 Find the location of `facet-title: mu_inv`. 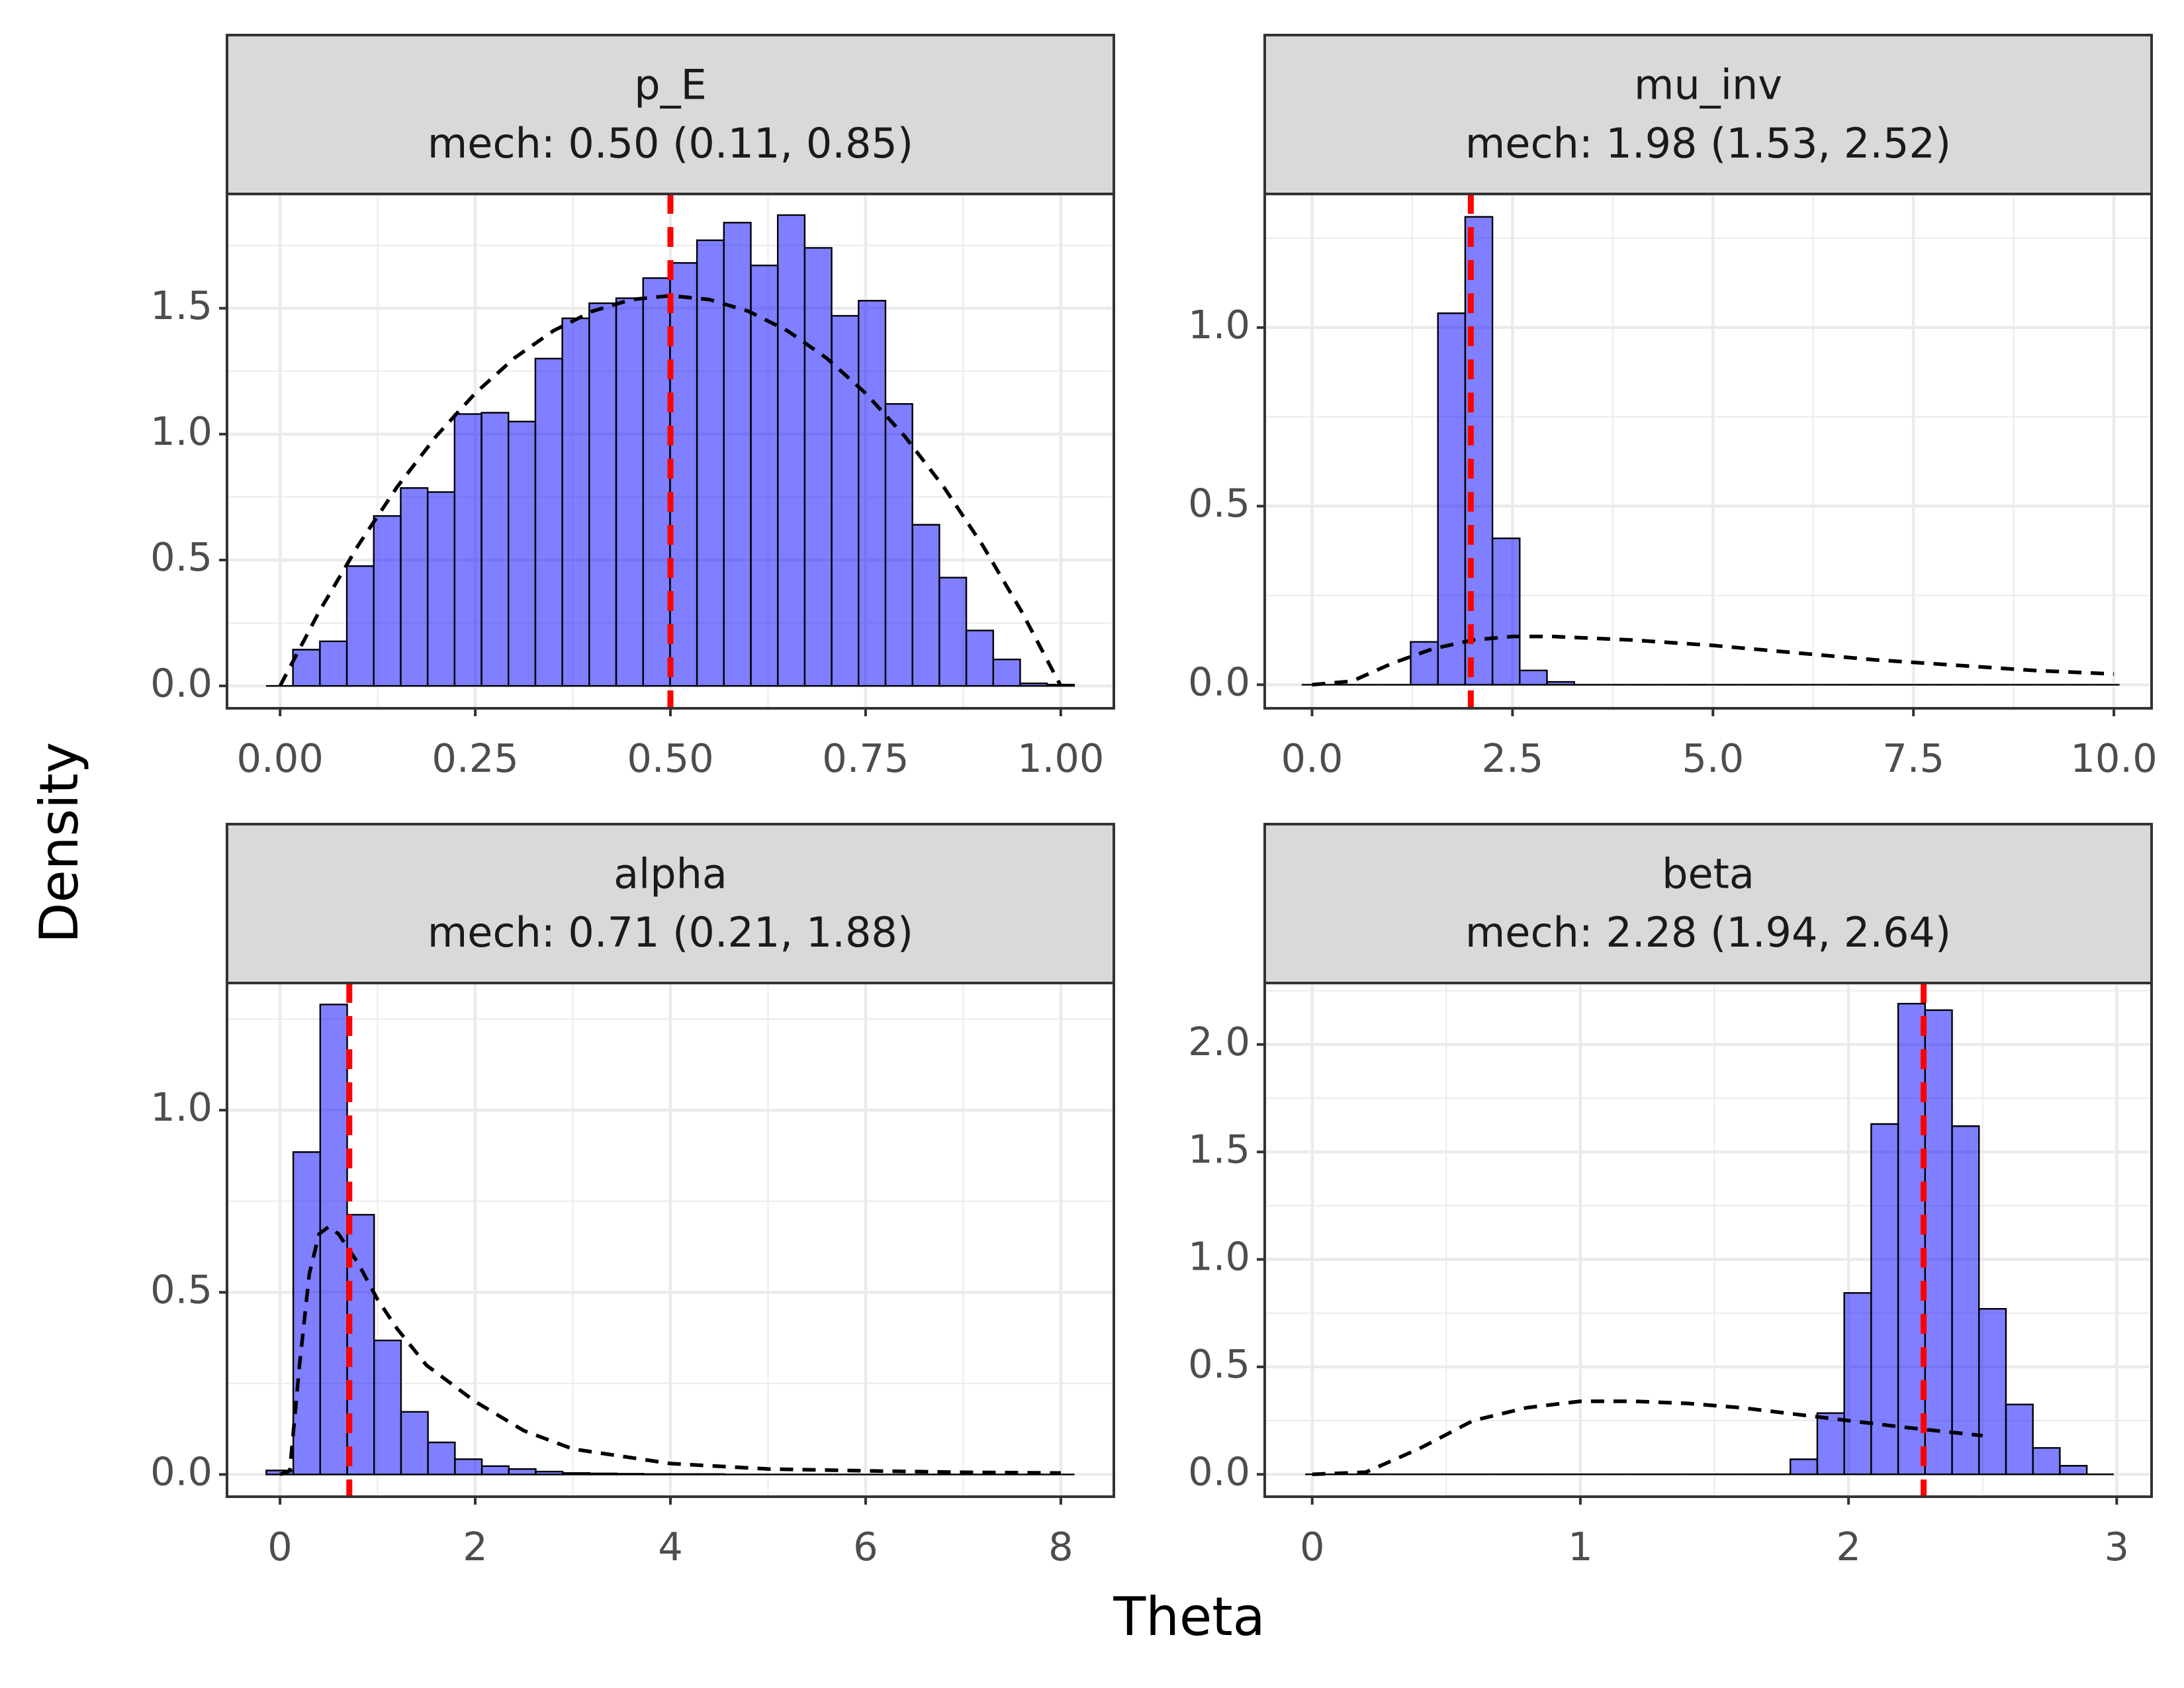

facet-title: mu_inv is located at coordinates (1708, 84).